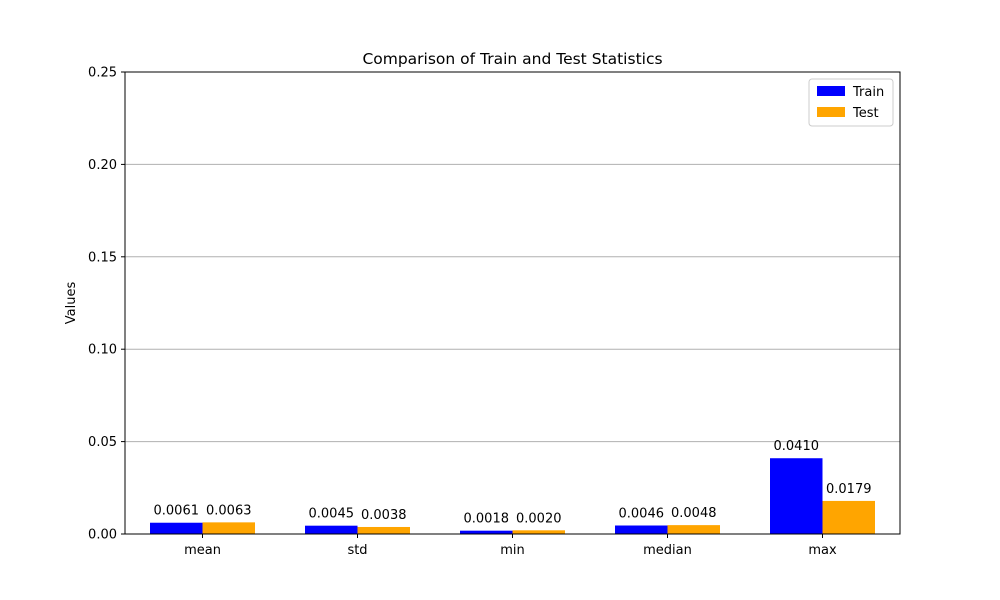 The height and width of the screenshot is (600, 1000). What do you see at coordinates (868, 92) in the screenshot?
I see `legend-label-train: Train` at bounding box center [868, 92].